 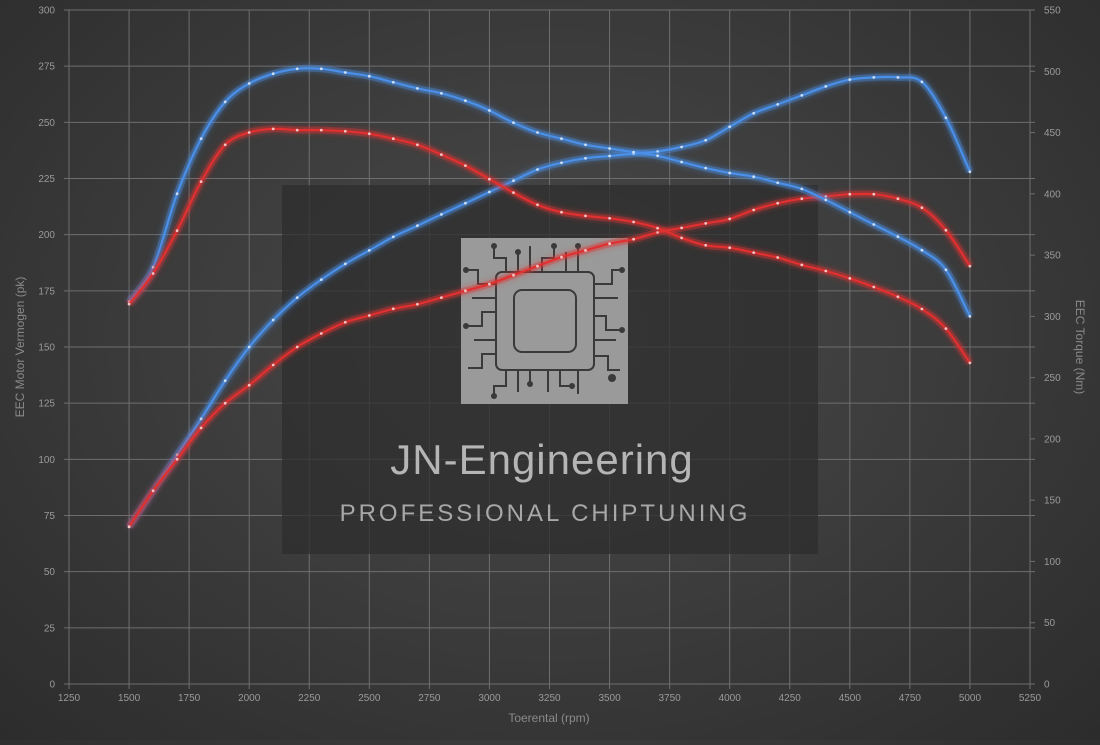 I want to click on x-tick-label: 2500, so click(x=369, y=698).